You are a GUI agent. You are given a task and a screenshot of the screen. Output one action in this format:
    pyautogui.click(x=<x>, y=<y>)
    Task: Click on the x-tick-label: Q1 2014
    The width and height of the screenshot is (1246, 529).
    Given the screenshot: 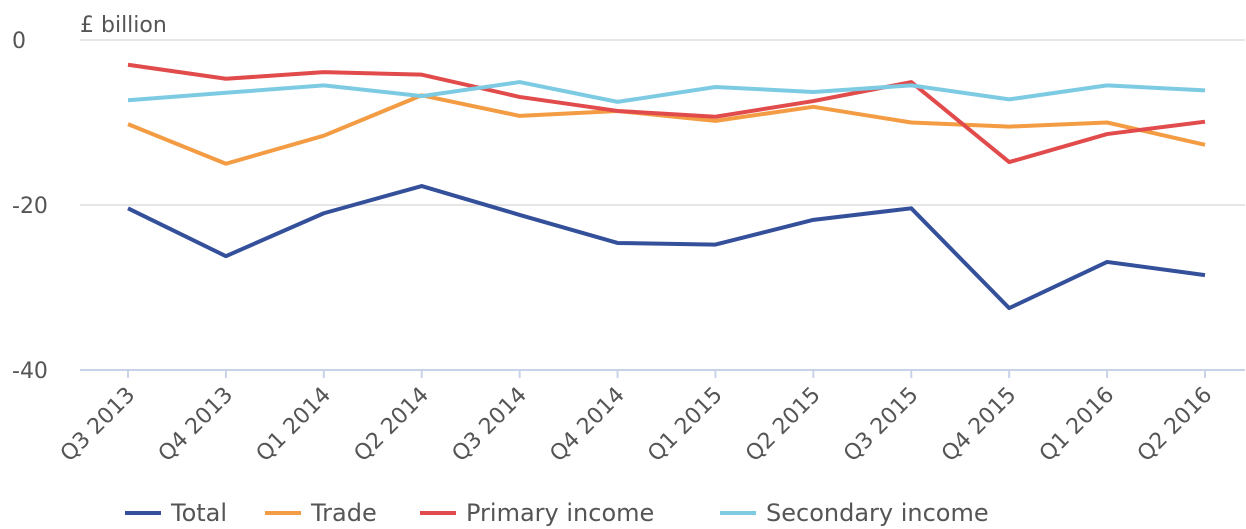 What is the action you would take?
    pyautogui.click(x=294, y=425)
    